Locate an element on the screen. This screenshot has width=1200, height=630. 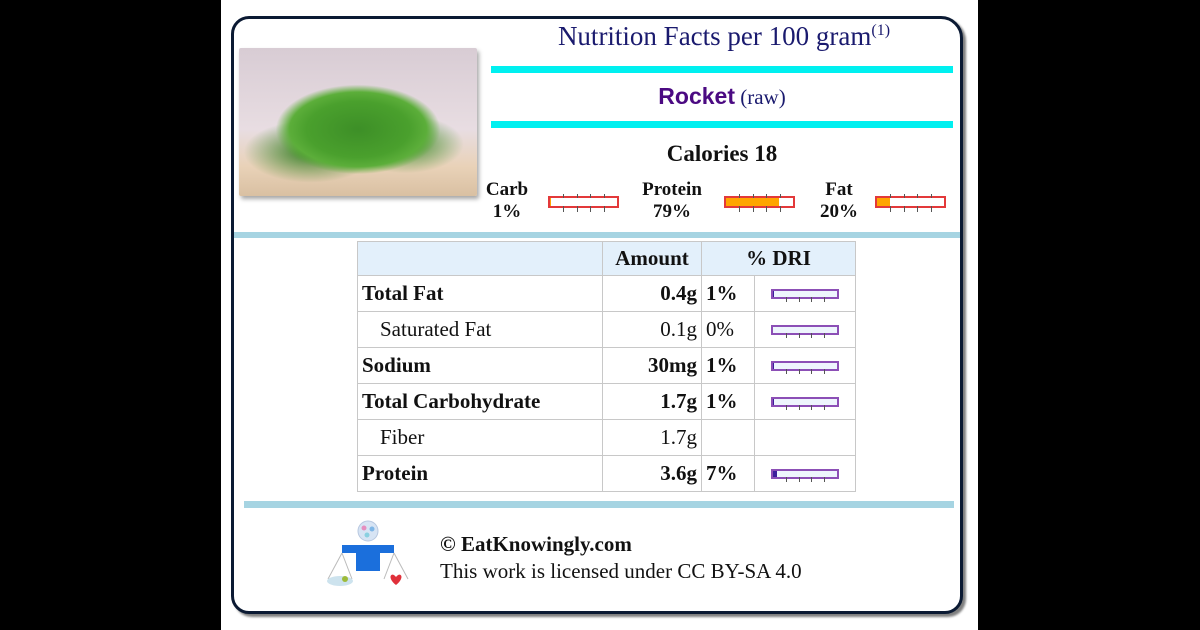
nutrient-label: Sodium is located at coordinates (480, 365).